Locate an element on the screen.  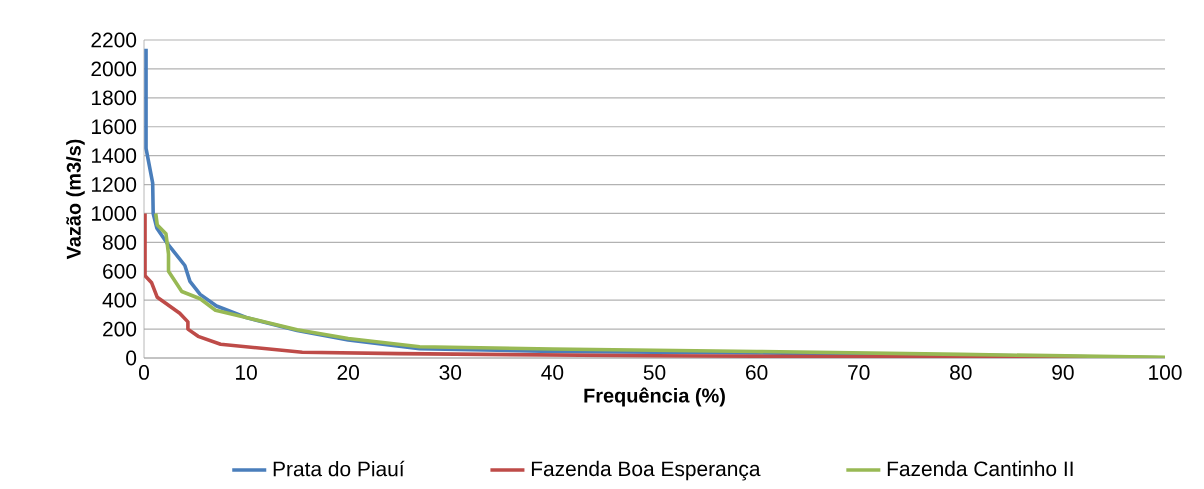
y-tick-label: 800 is located at coordinates (119, 242).